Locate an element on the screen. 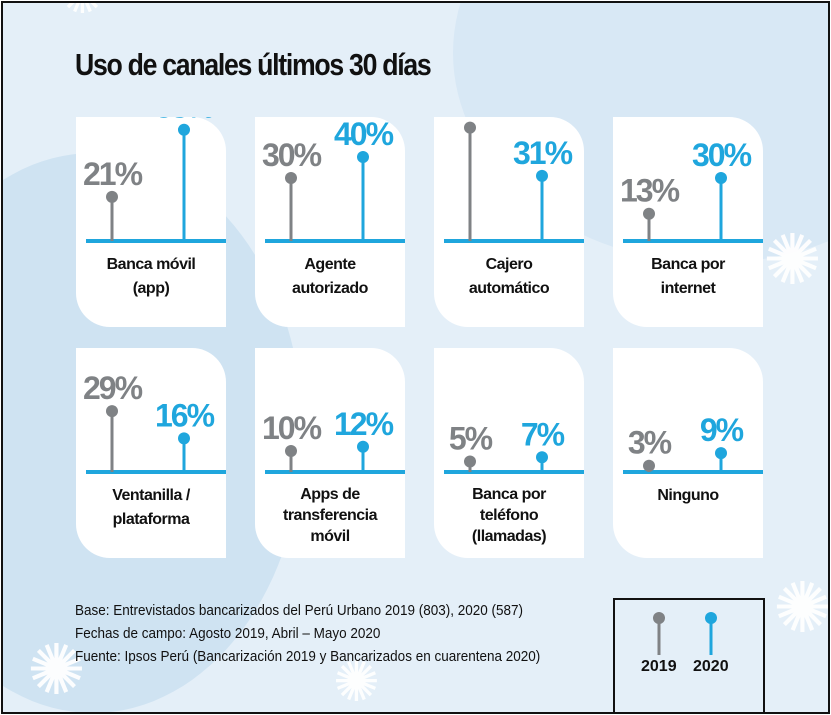 Image resolution: width=831 pixels, height=715 pixels. legend-markers is located at coordinates (685, 633).